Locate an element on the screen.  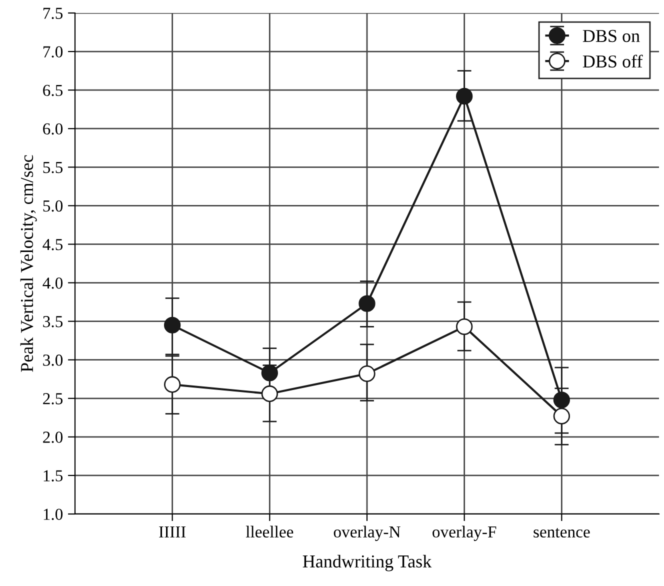
legend-label: DBS on is located at coordinates (611, 36).